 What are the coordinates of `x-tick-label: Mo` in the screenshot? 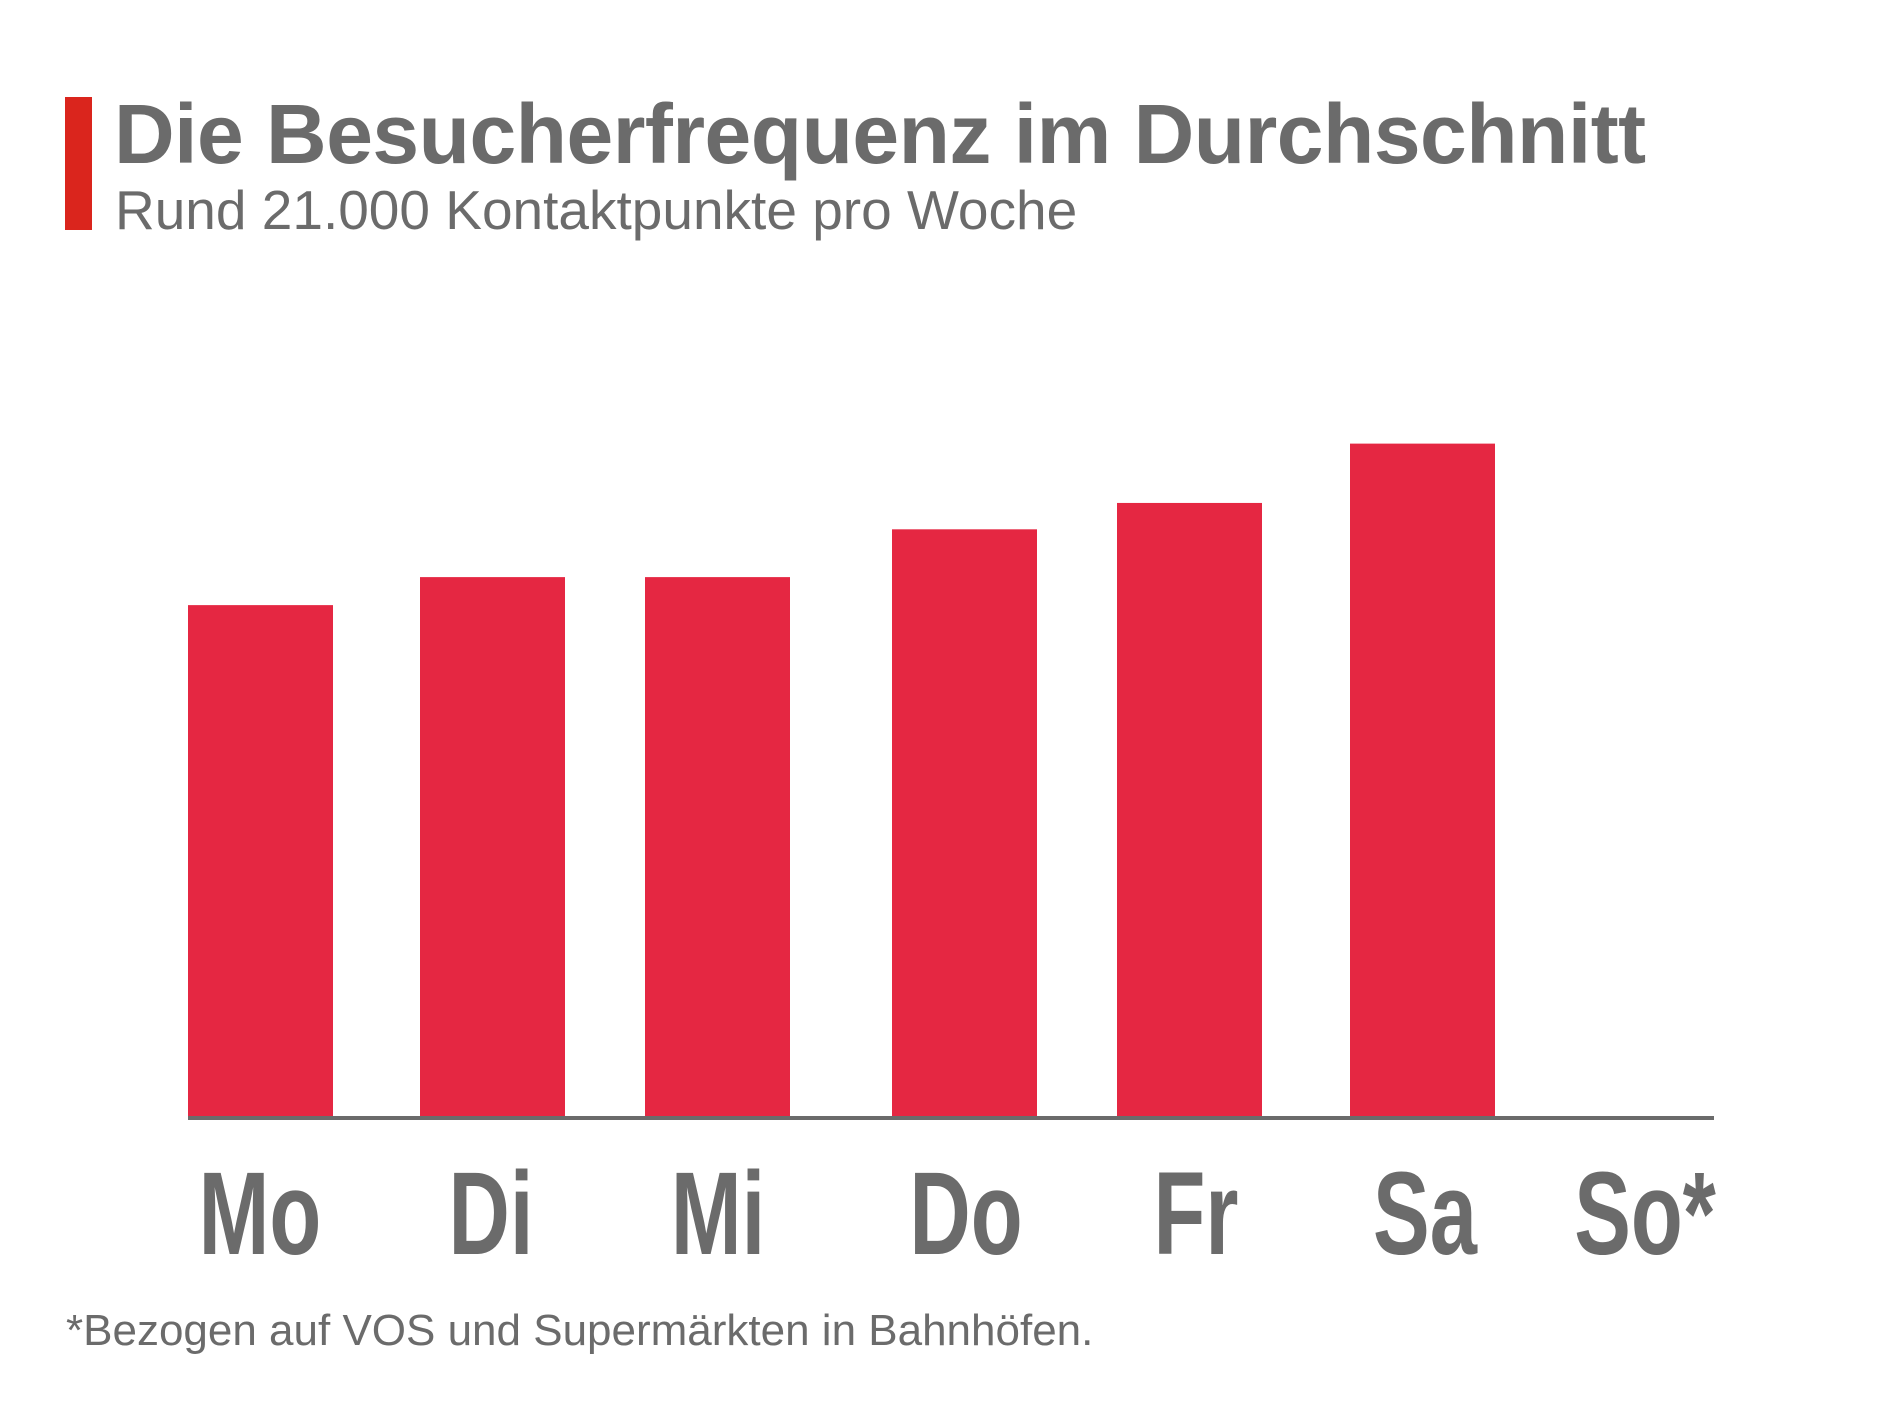 It's located at (260, 1213).